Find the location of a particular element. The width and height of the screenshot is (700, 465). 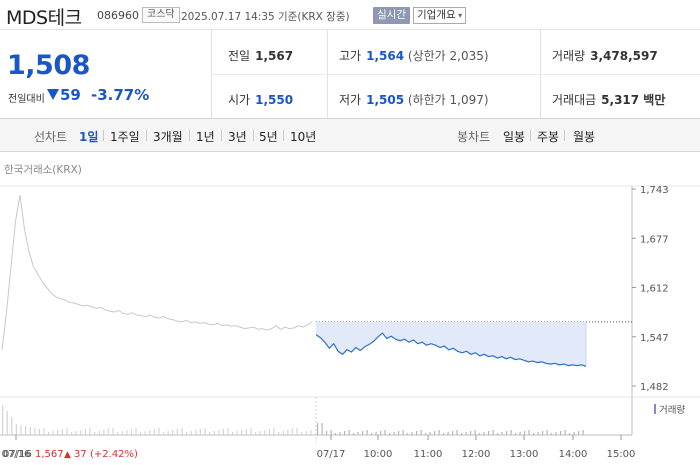

tab-1y: 1년 is located at coordinates (205, 137).